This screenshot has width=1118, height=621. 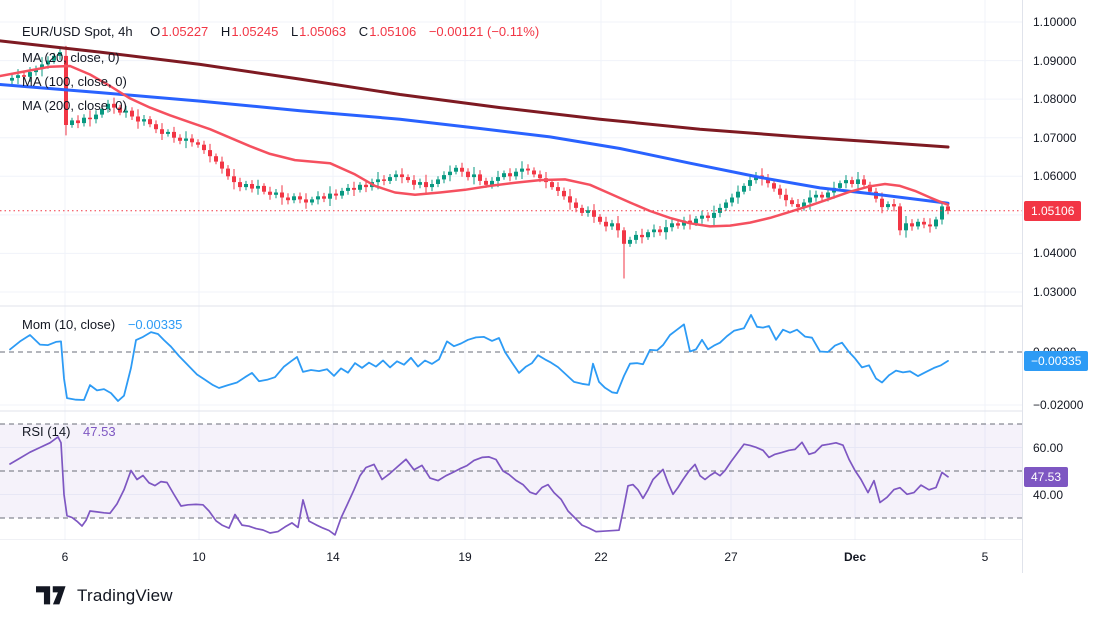 I want to click on tradingview-brand-text: TradingView, so click(x=125, y=595).